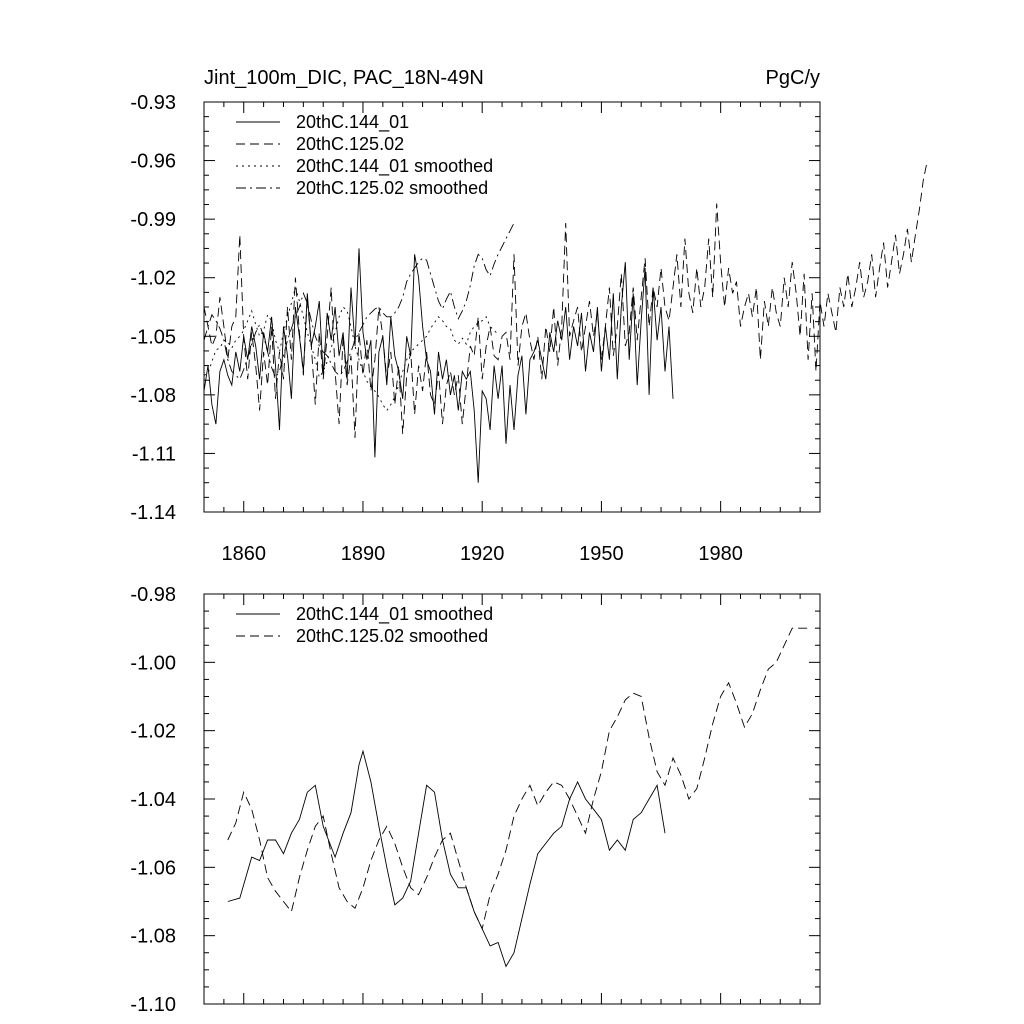 This screenshot has height=1024, width=1024. What do you see at coordinates (363, 554) in the screenshot?
I see `top-x-tick-label: 1890` at bounding box center [363, 554].